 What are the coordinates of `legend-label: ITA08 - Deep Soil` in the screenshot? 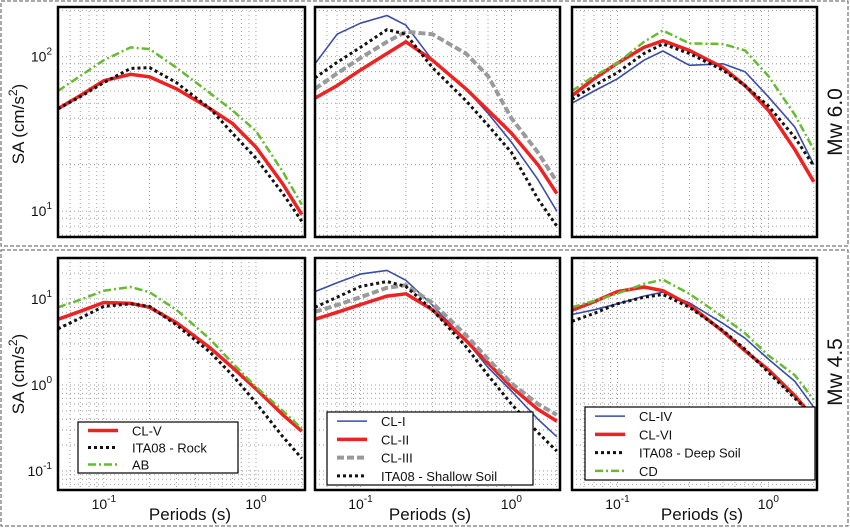 It's located at (690, 453).